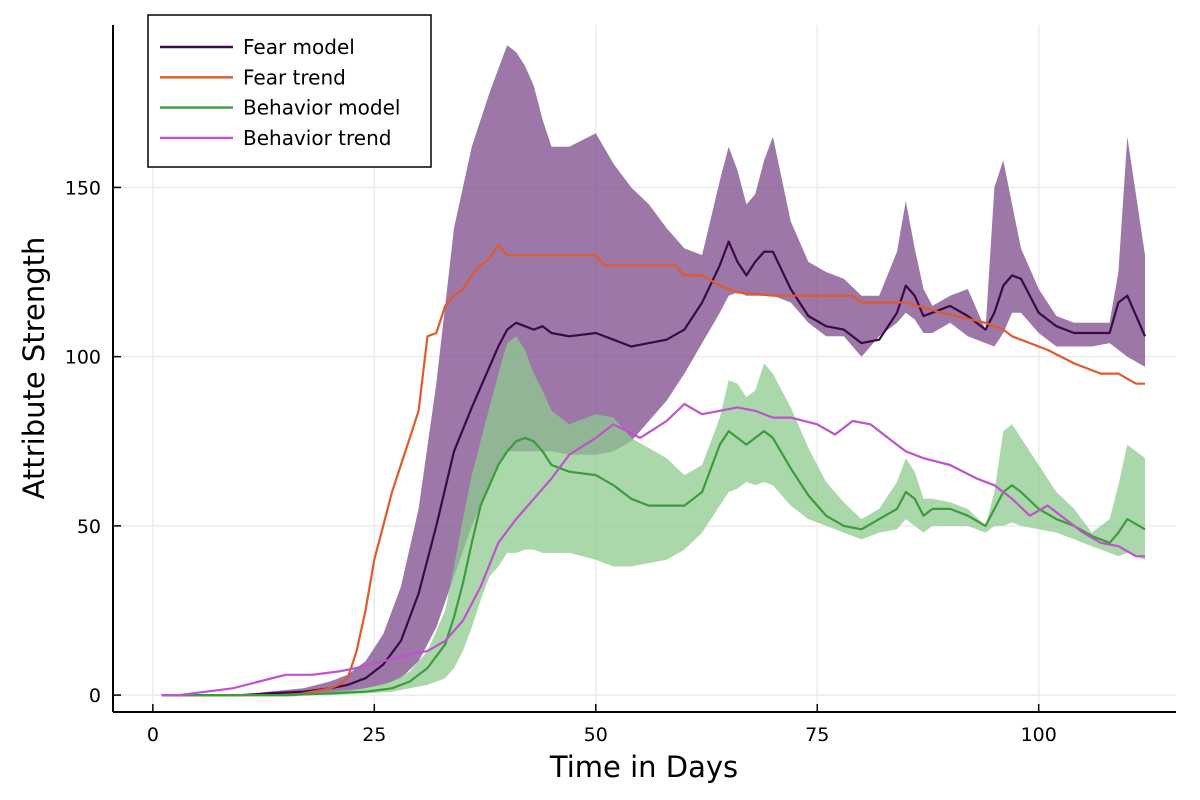 This screenshot has height=800, width=1200. I want to click on x-tick-label: 75, so click(817, 735).